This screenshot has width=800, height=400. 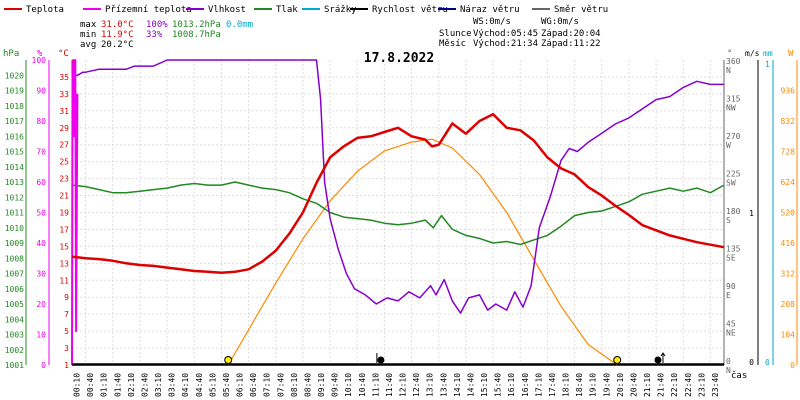 I want to click on info-sunrise: Východ:05:45, so click(x=505, y=34).